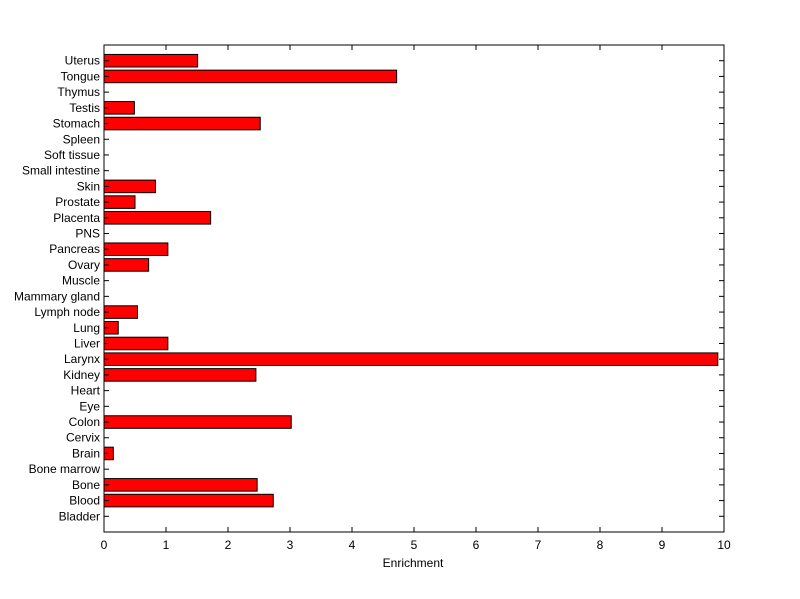 The image size is (800, 599). Describe the element at coordinates (86, 453) in the screenshot. I see `y-tick-label: Brain` at that location.